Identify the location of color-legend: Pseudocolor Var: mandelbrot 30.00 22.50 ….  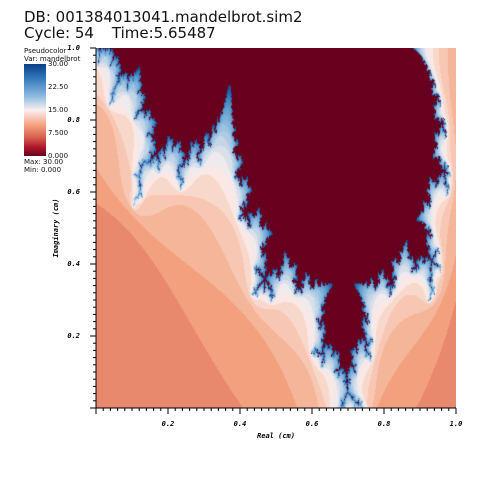
(52, 110).